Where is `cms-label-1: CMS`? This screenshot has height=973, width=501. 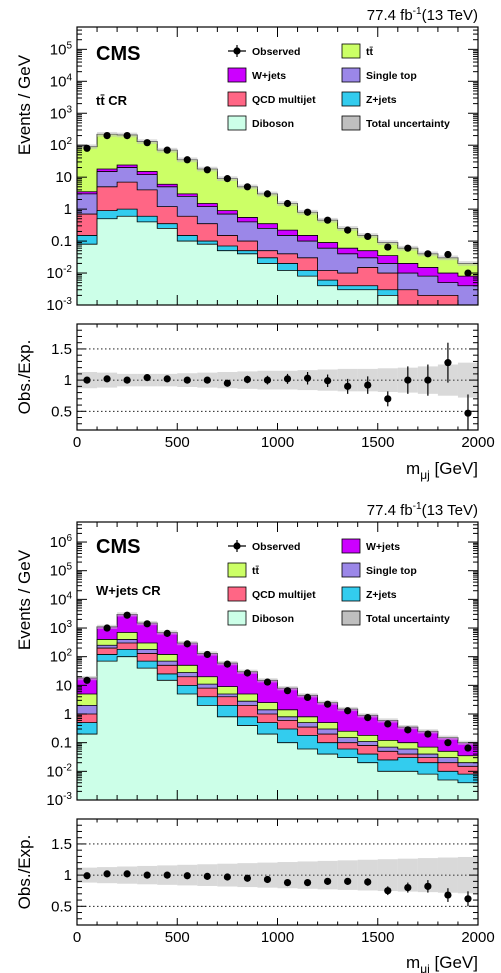 cms-label-1: CMS is located at coordinates (118, 54).